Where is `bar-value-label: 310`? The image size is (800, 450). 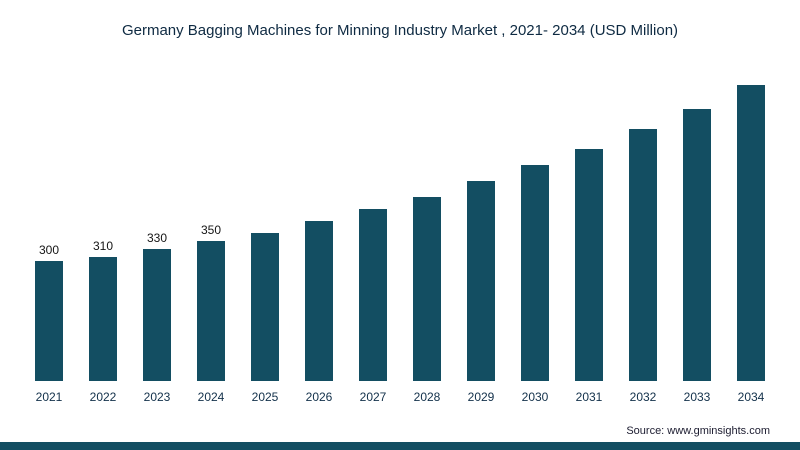
bar-value-label: 310 is located at coordinates (103, 246).